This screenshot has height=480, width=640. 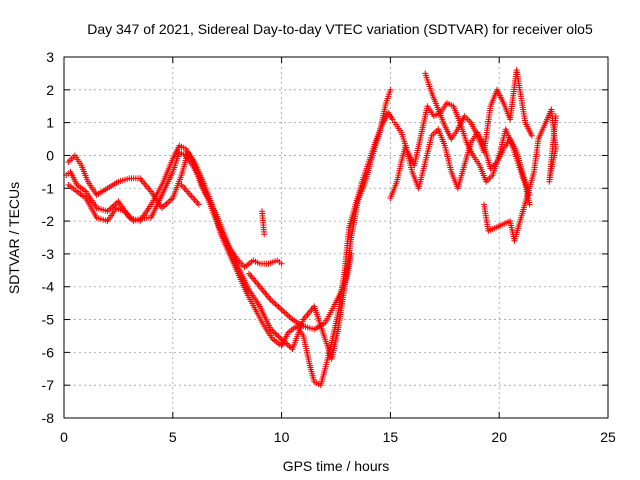 What do you see at coordinates (48, 188) in the screenshot?
I see `y-tick-label: -1` at bounding box center [48, 188].